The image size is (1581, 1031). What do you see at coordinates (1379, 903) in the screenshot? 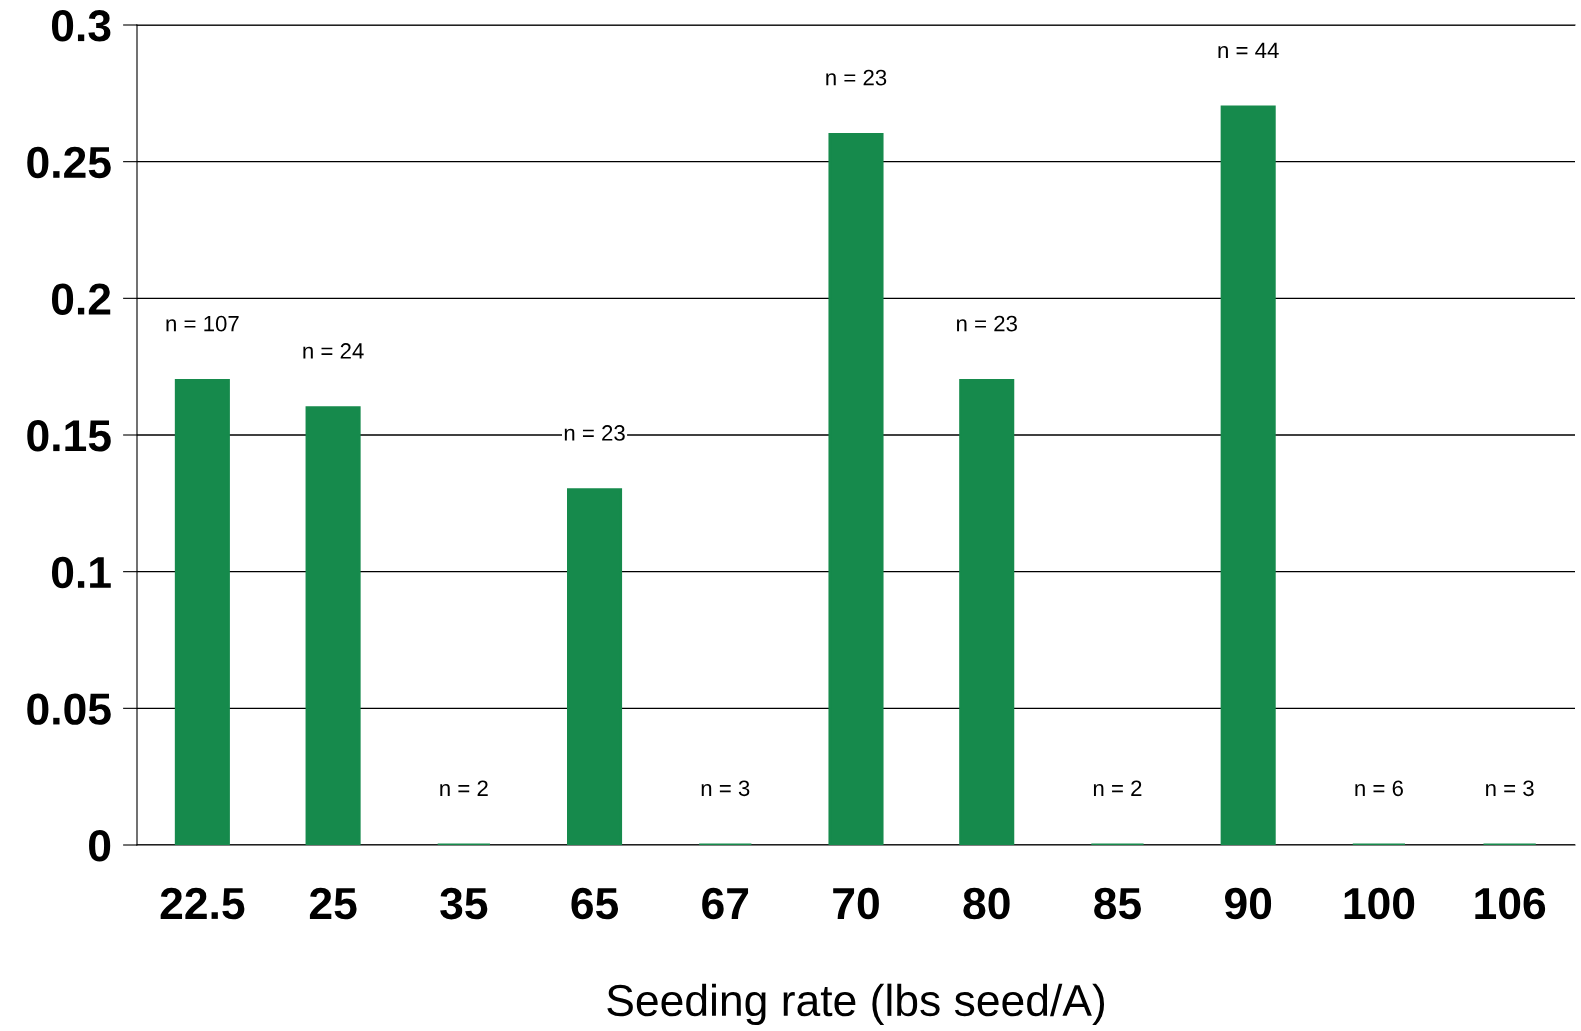
I see `x-tick-label: 100` at bounding box center [1379, 903].